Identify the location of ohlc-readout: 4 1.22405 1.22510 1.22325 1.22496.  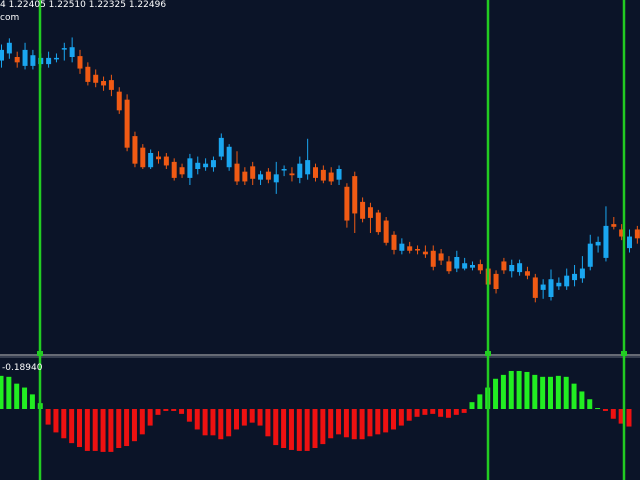
(83, 5).